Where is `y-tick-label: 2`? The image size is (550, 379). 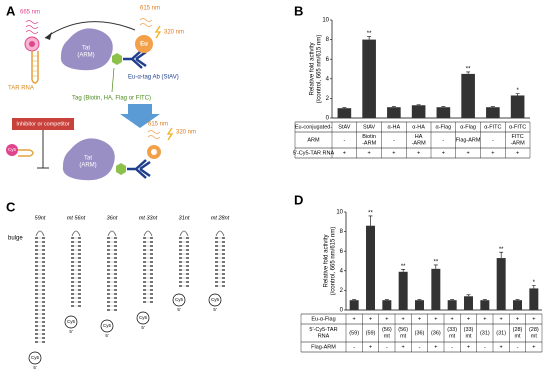 y-tick-label: 2 is located at coordinates (342, 291).